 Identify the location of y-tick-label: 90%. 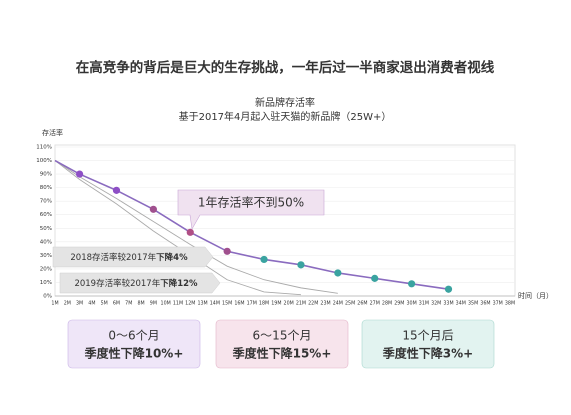
(46, 175).